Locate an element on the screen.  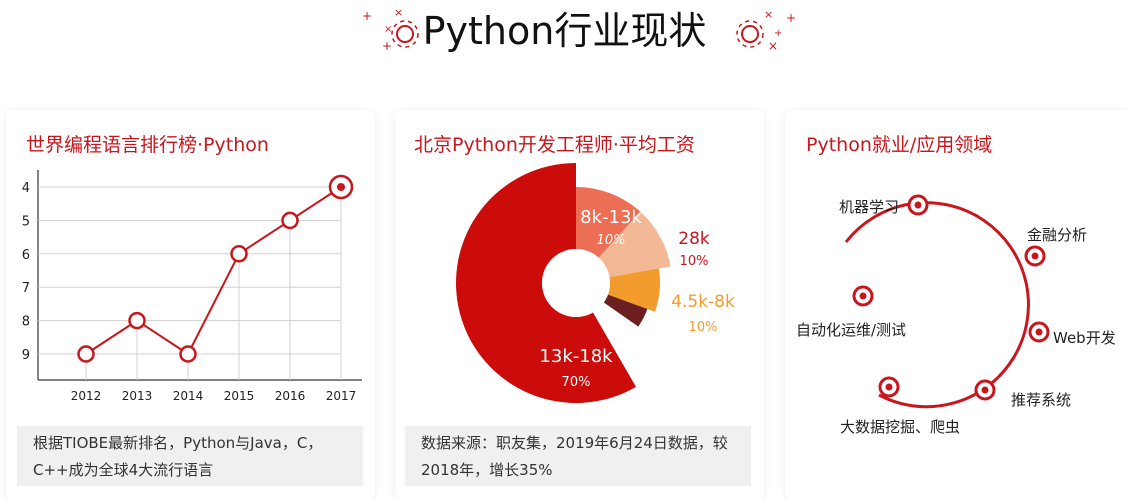
domain-label: 推荐系统 is located at coordinates (1041, 400).